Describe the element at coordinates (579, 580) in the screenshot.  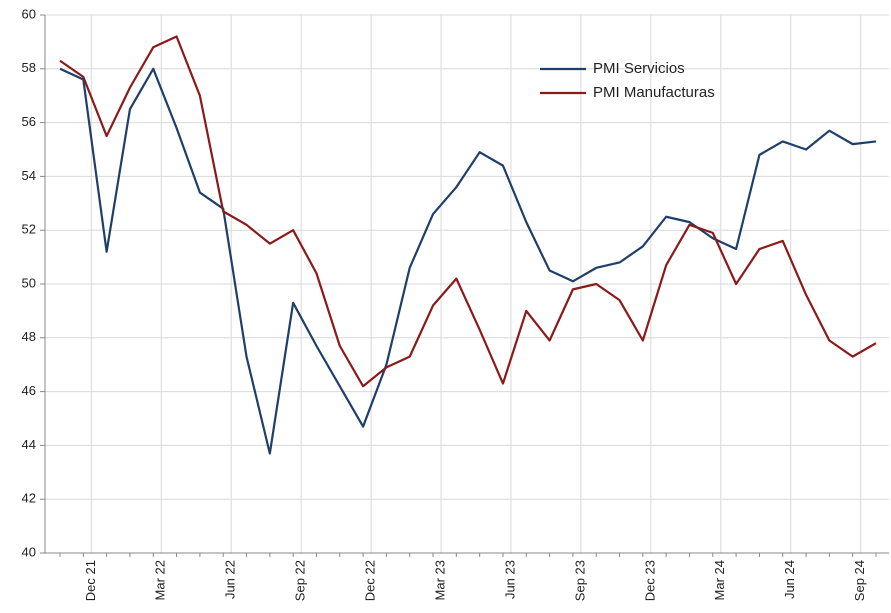
I see `x-tick-label: Sep 23` at that location.